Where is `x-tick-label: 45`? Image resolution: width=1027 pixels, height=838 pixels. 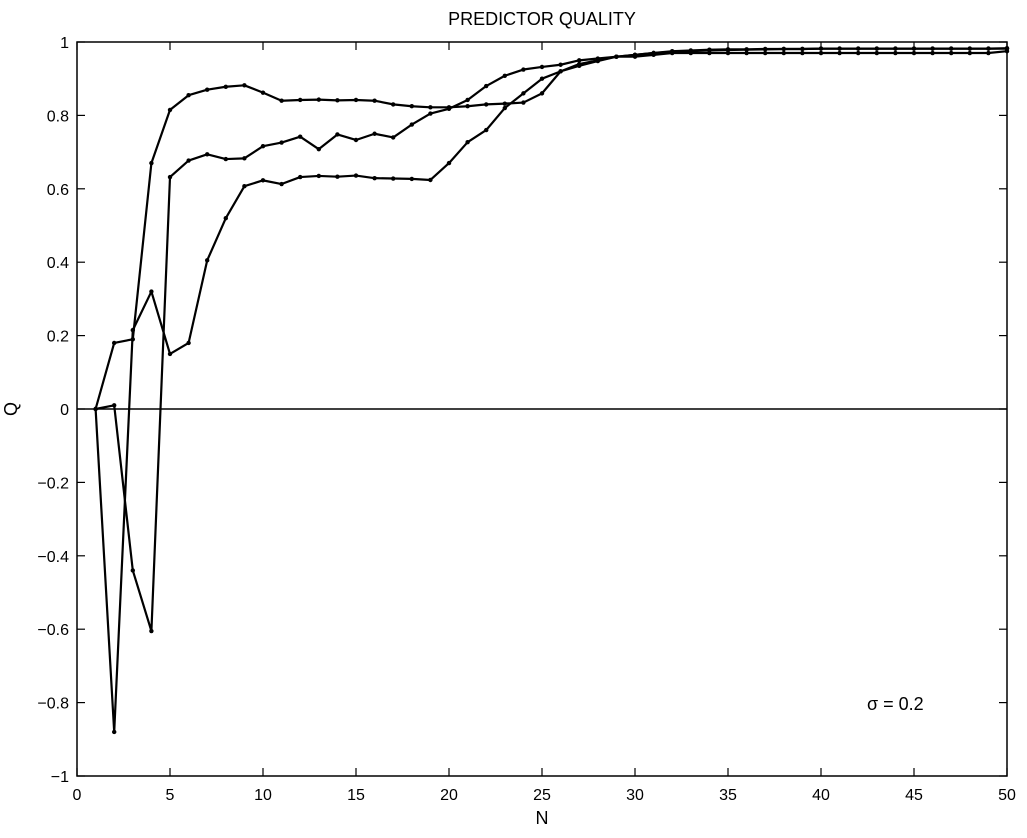
x-tick-label: 45 is located at coordinates (914, 795).